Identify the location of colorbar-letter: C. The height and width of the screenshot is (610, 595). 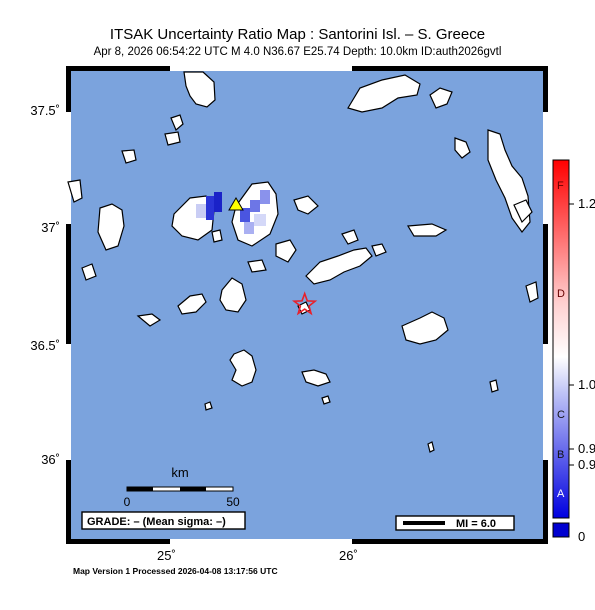
(561, 415).